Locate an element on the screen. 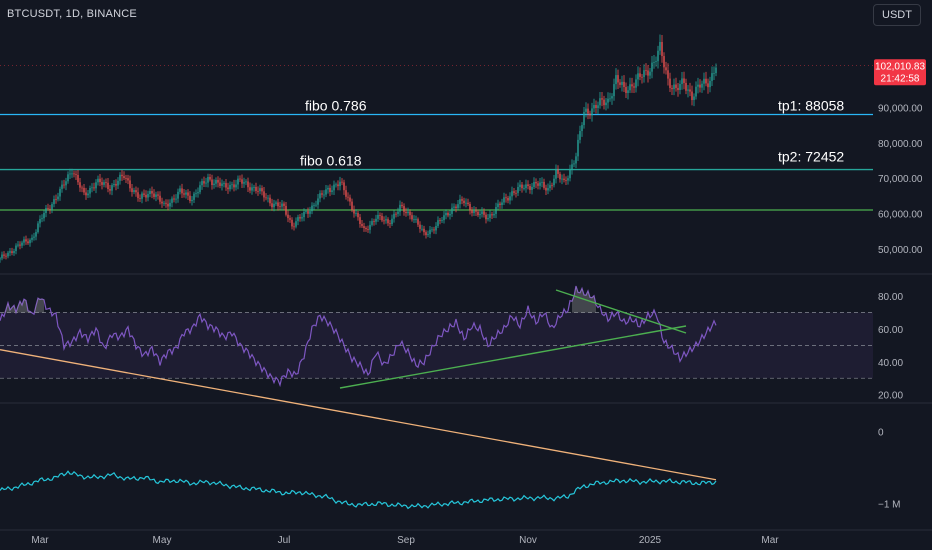 The height and width of the screenshot is (550, 932). time-axis-label: Sep is located at coordinates (406, 540).